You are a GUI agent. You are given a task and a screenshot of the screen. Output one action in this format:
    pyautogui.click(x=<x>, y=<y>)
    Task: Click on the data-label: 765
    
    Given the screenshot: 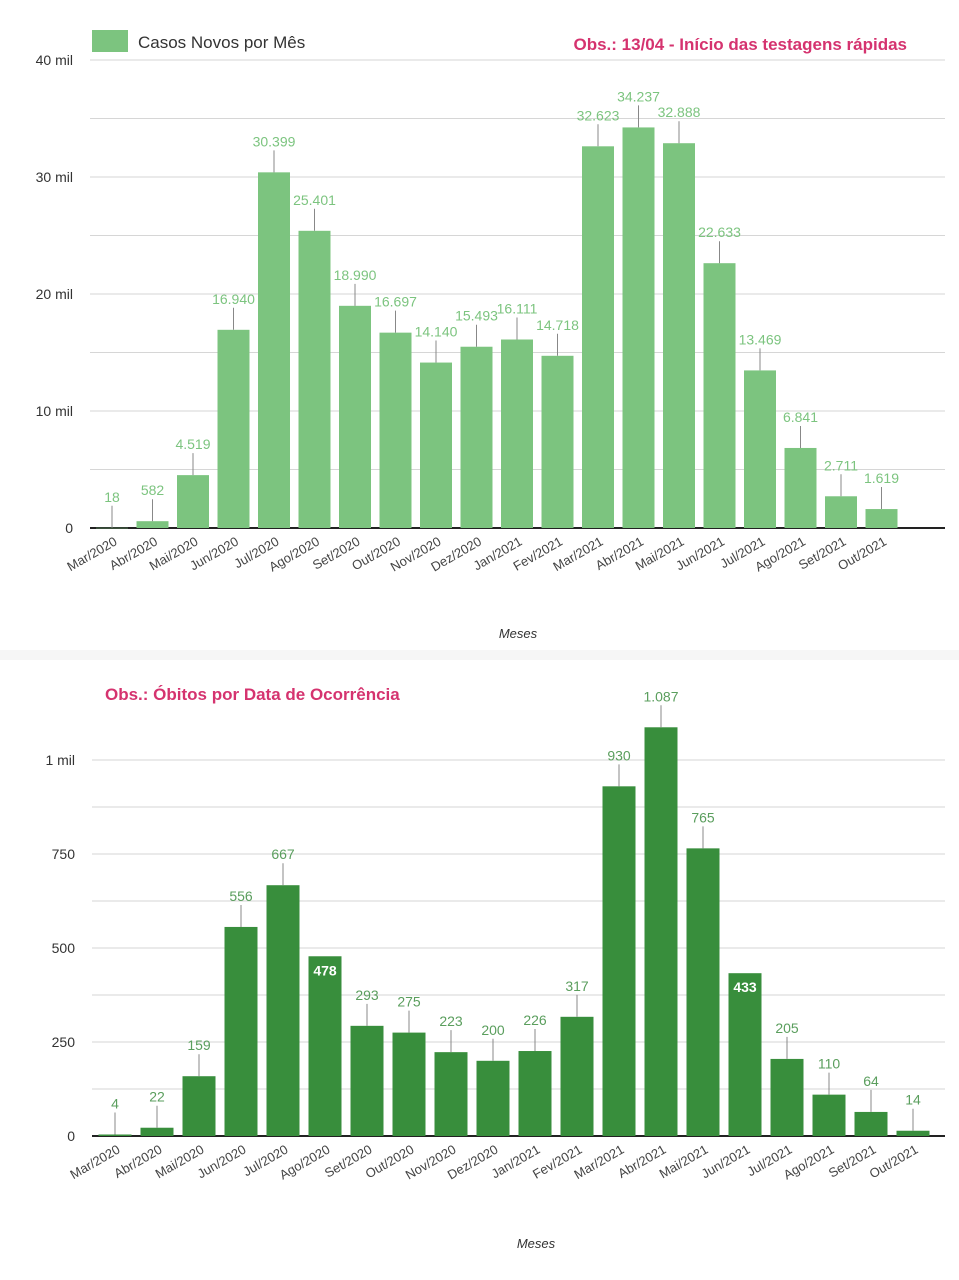 What is the action you would take?
    pyautogui.click(x=703, y=817)
    